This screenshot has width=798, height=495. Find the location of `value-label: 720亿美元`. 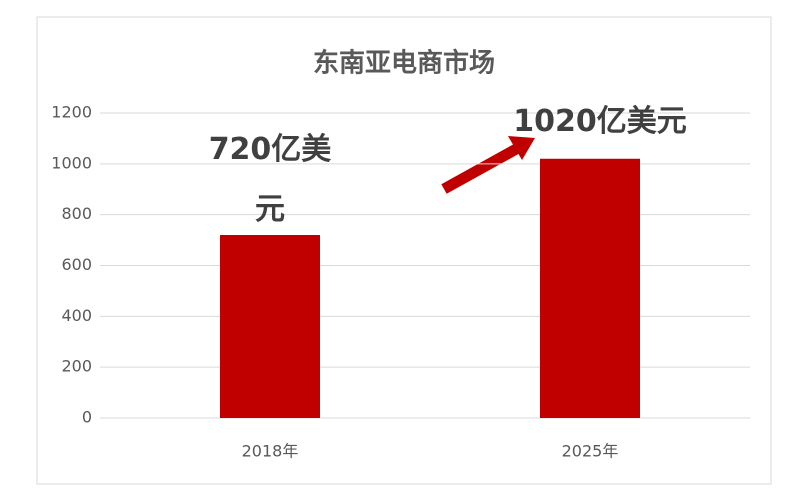

value-label: 720亿美元 is located at coordinates (270, 179).